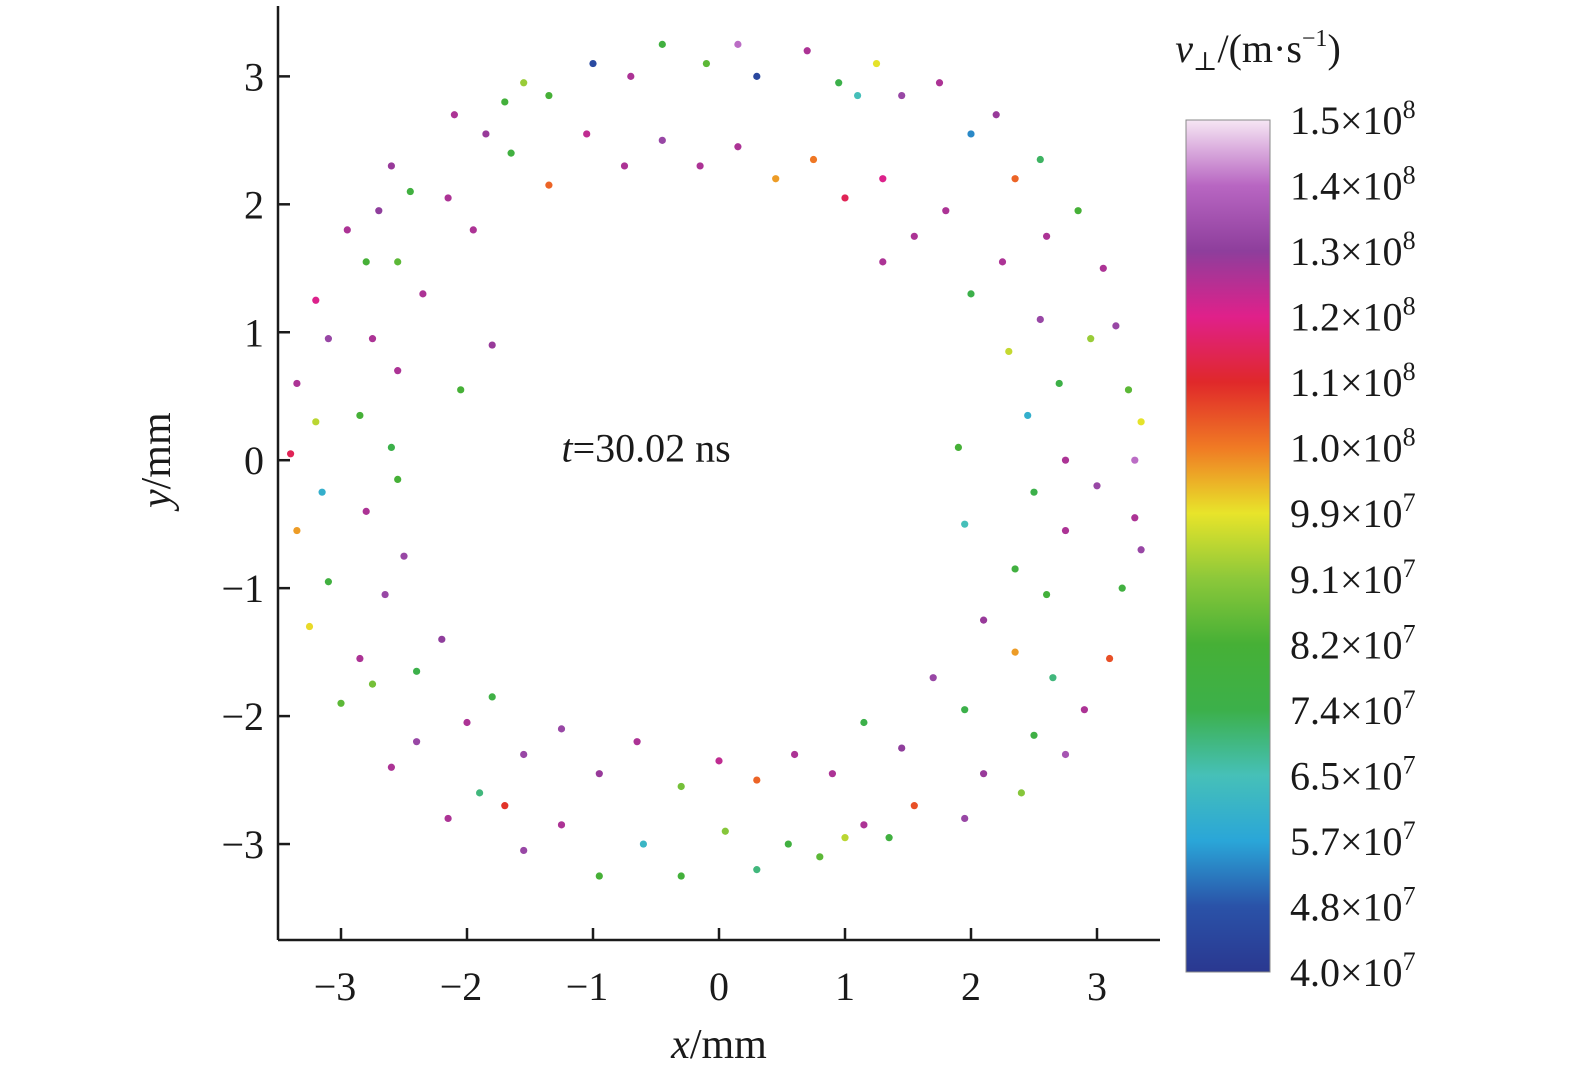 This screenshot has height=1081, width=1575. I want to click on colorbar-tick-label: 4.0×10⁷, so click(1353, 971).